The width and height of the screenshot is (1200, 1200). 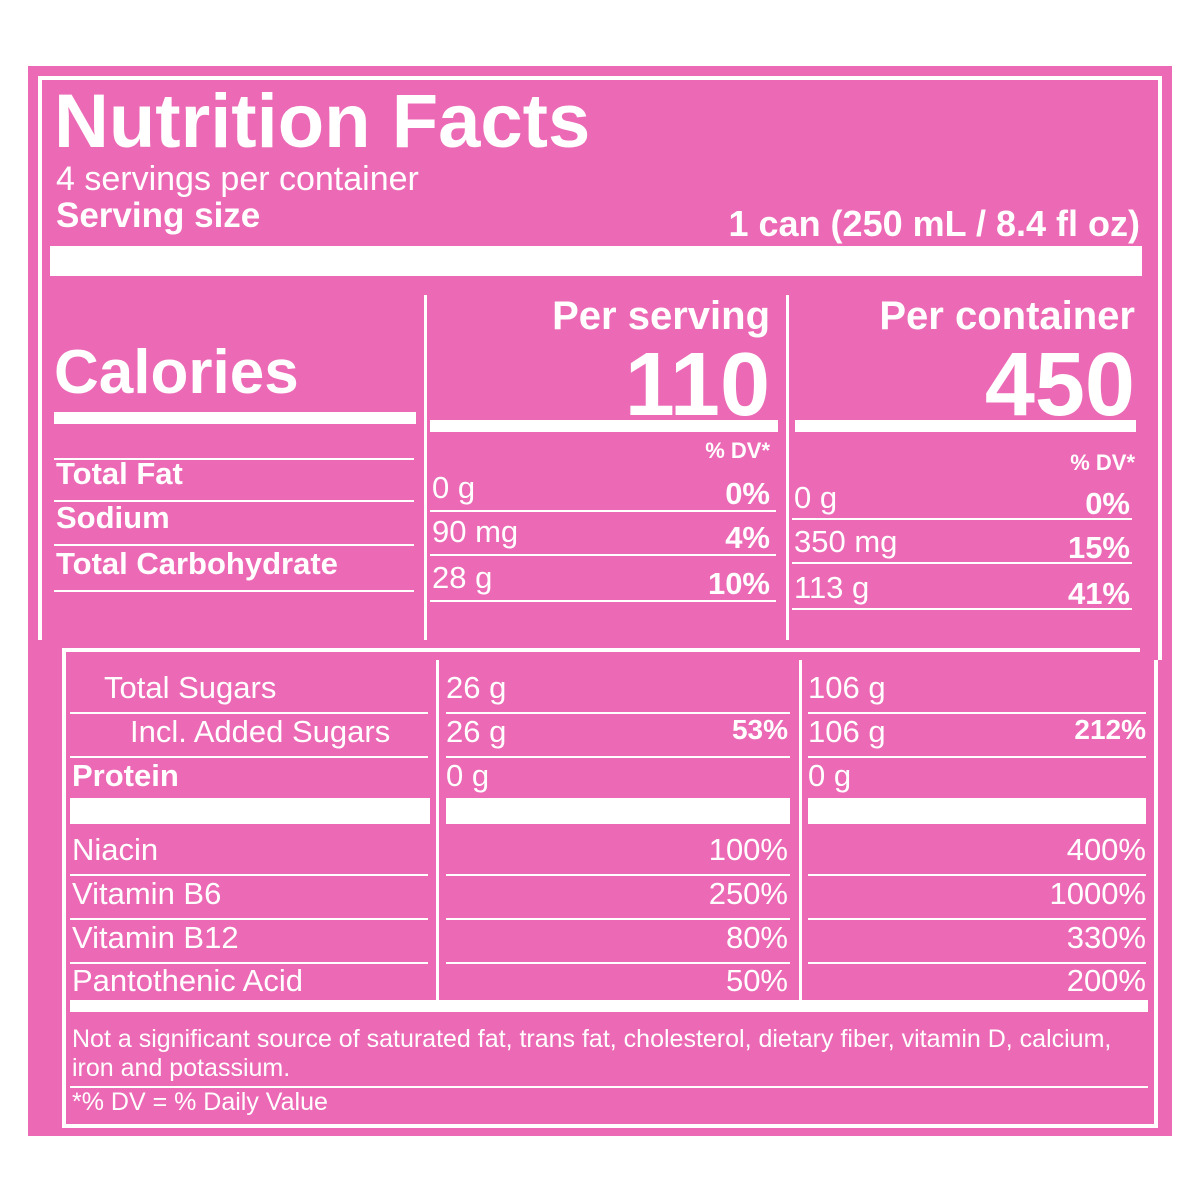 What do you see at coordinates (1098, 593) in the screenshot?
I see `nutrient-dv: 41%` at bounding box center [1098, 593].